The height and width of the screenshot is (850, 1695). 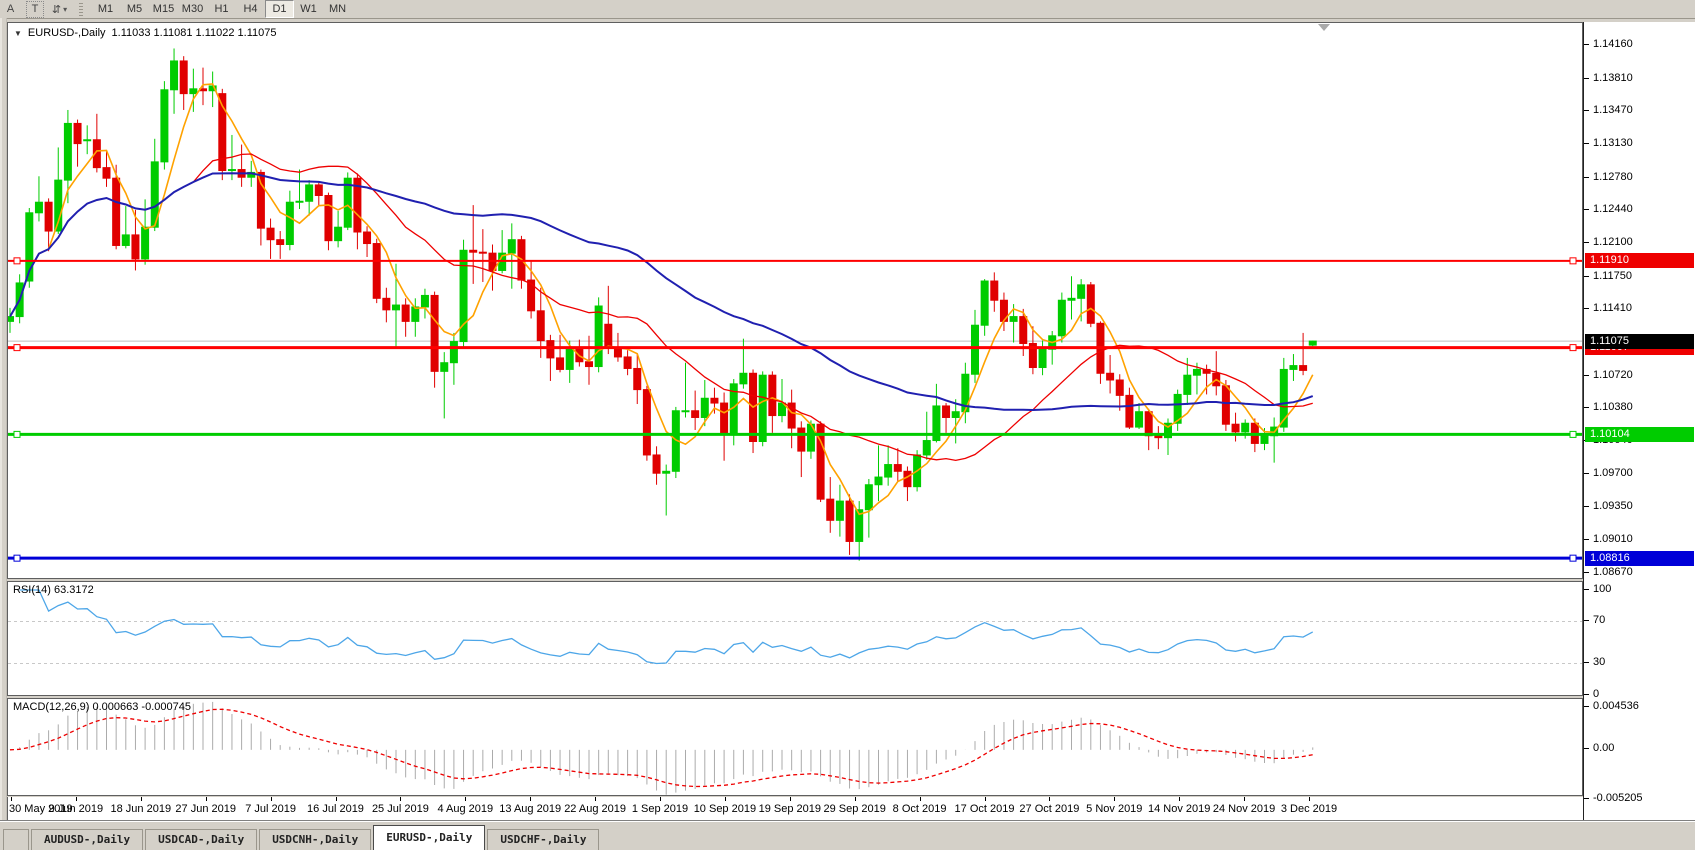 I want to click on tab-USDCAD: USDCAD-,Daily, so click(x=201, y=839).